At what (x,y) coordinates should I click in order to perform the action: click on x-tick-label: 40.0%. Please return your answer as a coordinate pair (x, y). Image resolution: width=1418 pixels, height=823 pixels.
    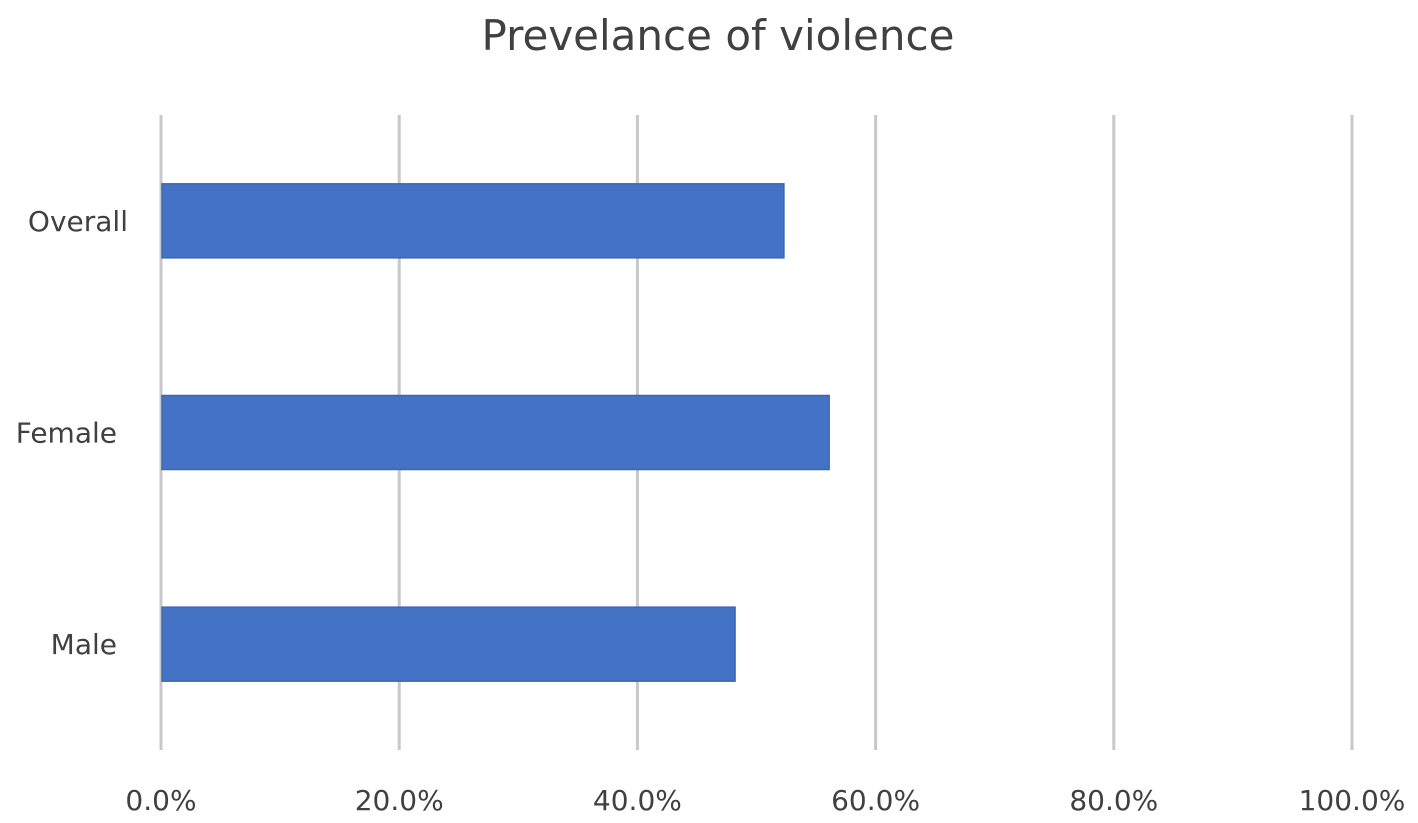
    Looking at the image, I should click on (637, 800).